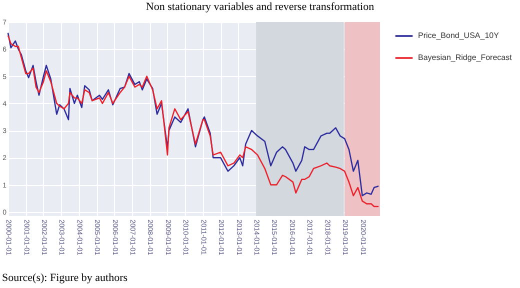 This screenshot has width=520, height=288. Describe the element at coordinates (465, 57) in the screenshot. I see `legend-label: Bayesian_Ridge_Forecast` at that location.